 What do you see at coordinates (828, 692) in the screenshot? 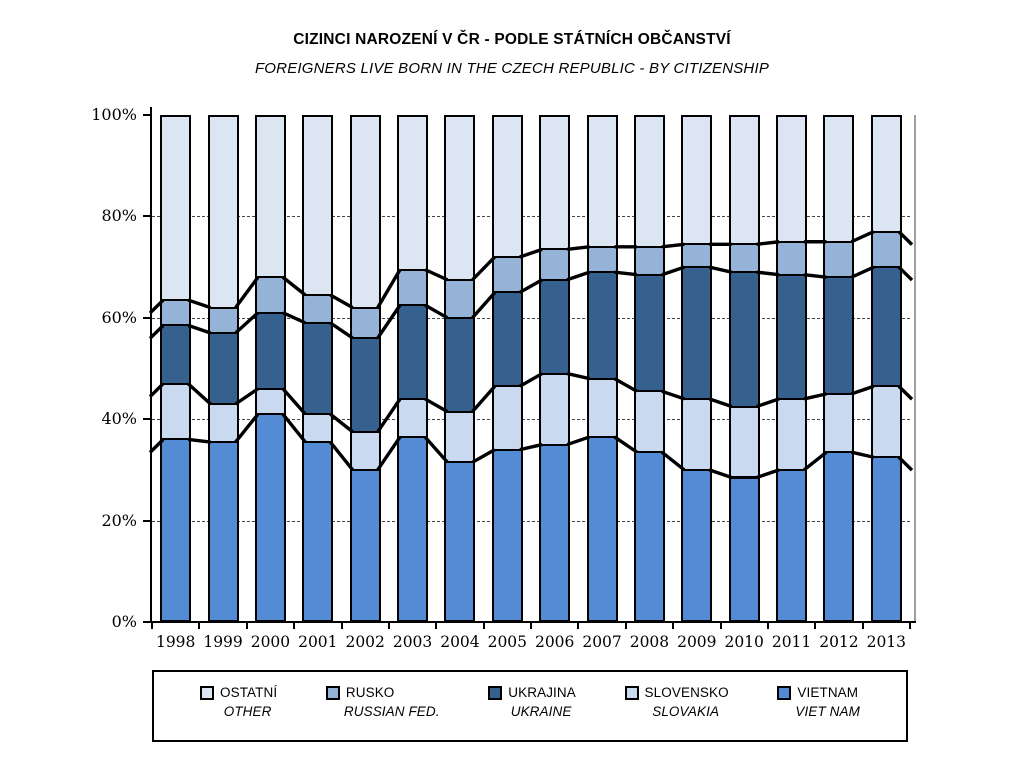
I see `legend-label-cz: VIETNAM` at bounding box center [828, 692].